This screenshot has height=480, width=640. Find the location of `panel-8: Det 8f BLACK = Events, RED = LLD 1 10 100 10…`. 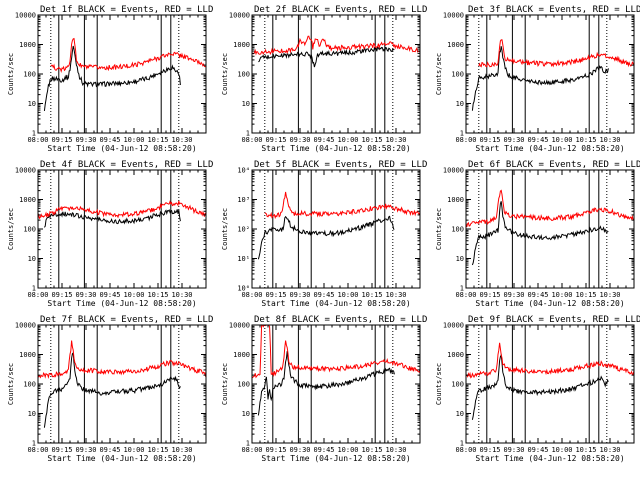

panel-8: Det 8f BLACK = Events, RED = LLD 1 10 100 10… is located at coordinates (324, 389).